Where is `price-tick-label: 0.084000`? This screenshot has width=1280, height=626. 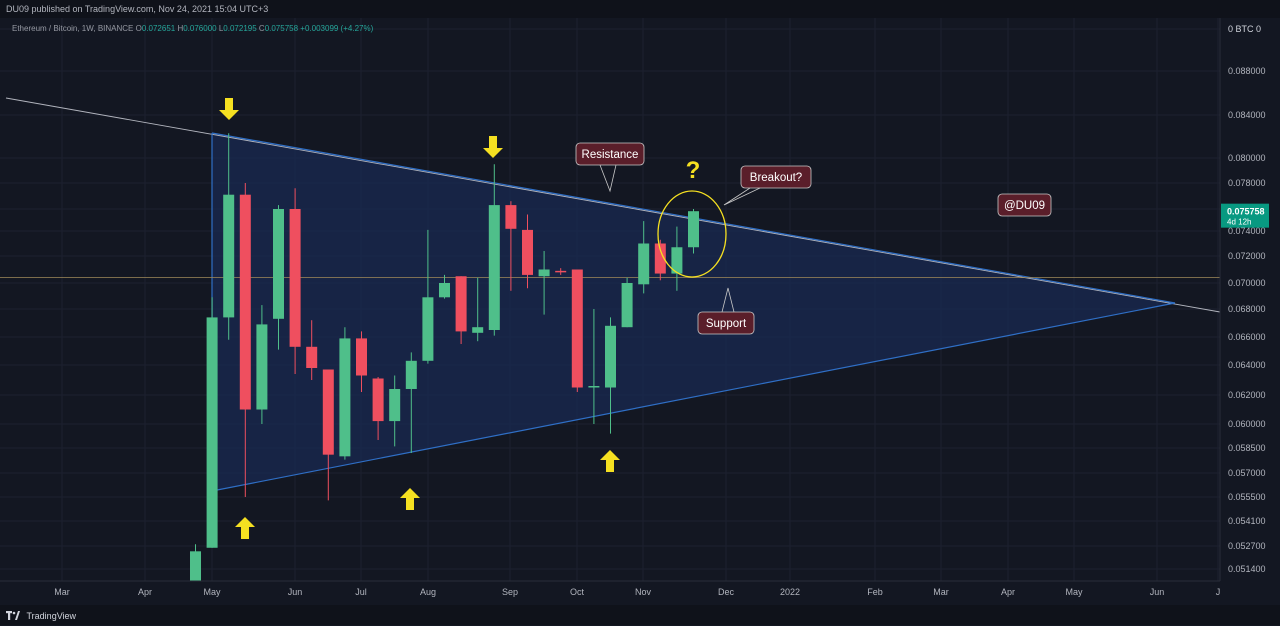 price-tick-label: 0.084000 is located at coordinates (1247, 115).